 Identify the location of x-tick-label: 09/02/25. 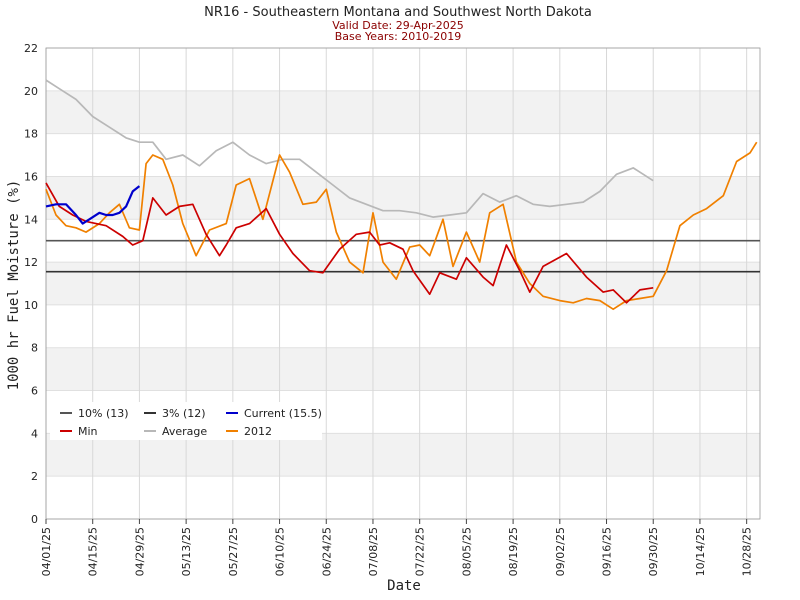
(560, 551).